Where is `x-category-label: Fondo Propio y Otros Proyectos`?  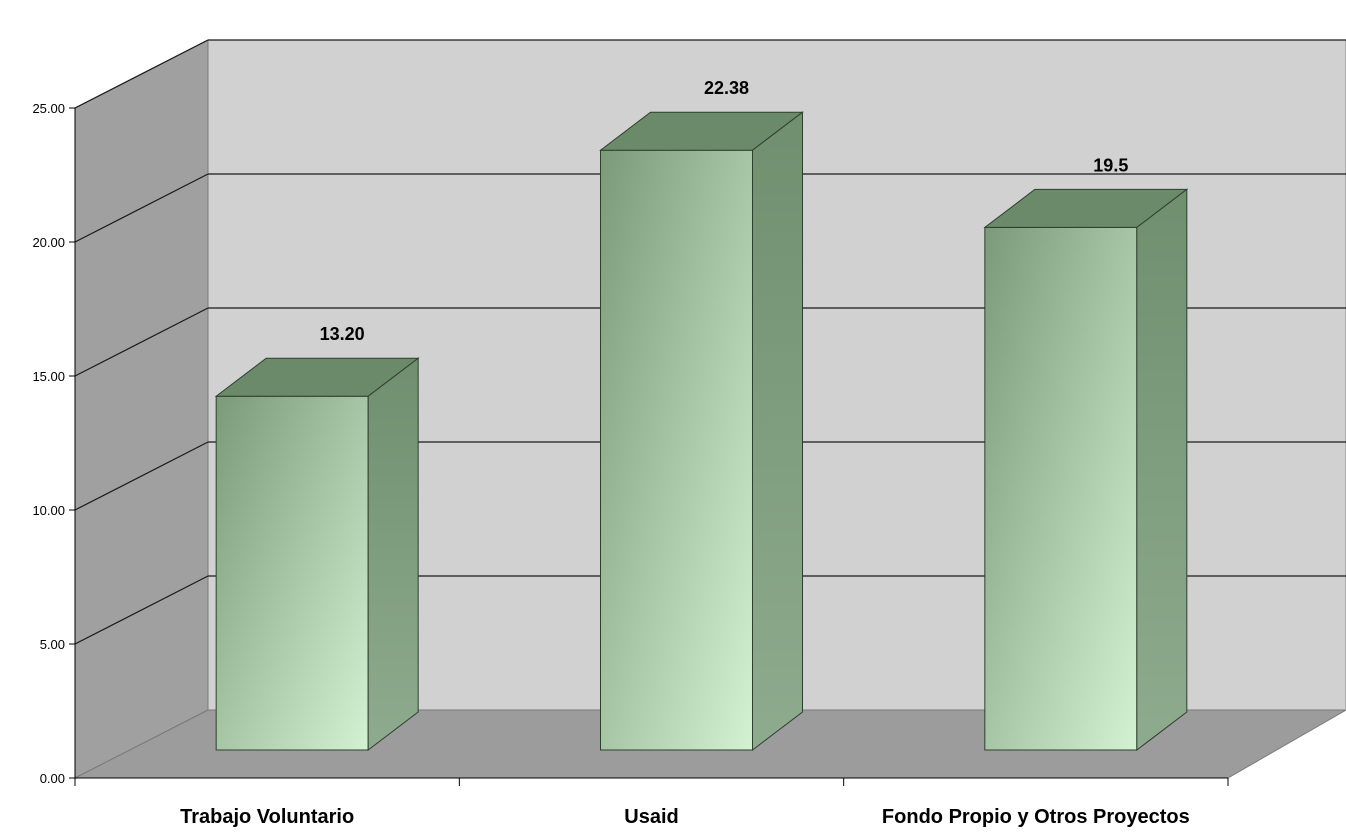
x-category-label: Fondo Propio y Otros Proyectos is located at coordinates (1036, 817).